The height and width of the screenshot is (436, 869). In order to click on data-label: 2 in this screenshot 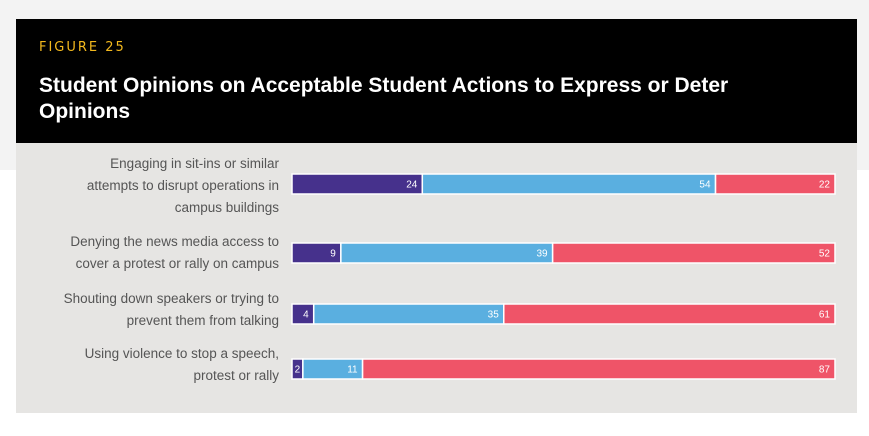, I will do `click(298, 370)`.